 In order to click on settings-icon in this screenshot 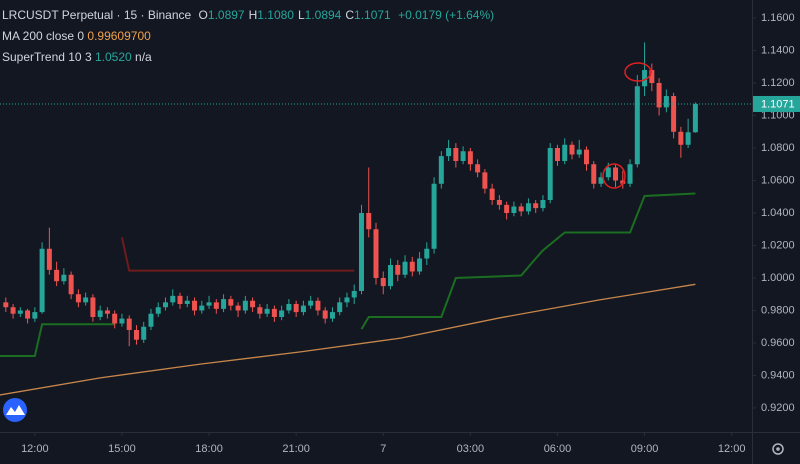, I will do `click(778, 449)`.